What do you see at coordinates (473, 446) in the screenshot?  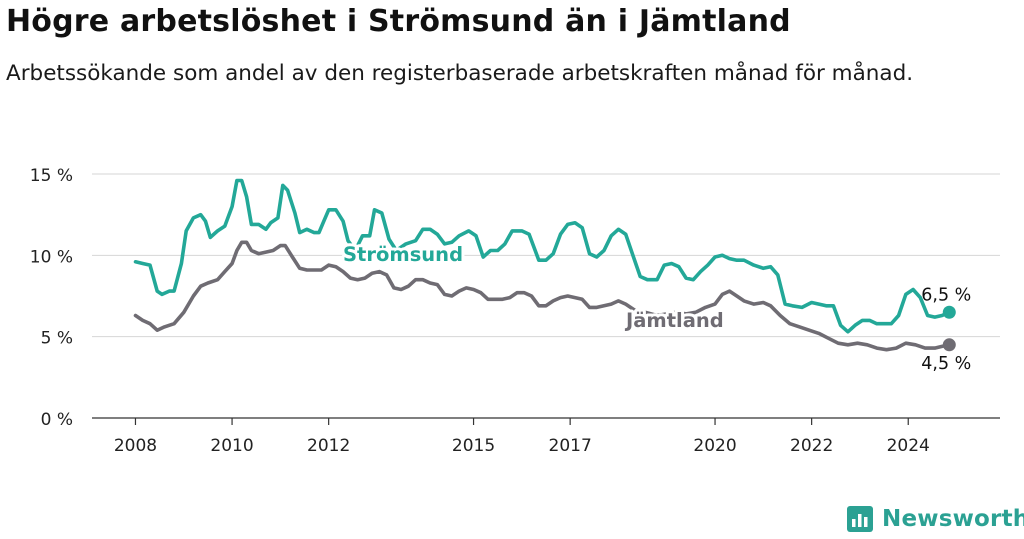 I see `x-tick-label: 2015` at bounding box center [473, 446].